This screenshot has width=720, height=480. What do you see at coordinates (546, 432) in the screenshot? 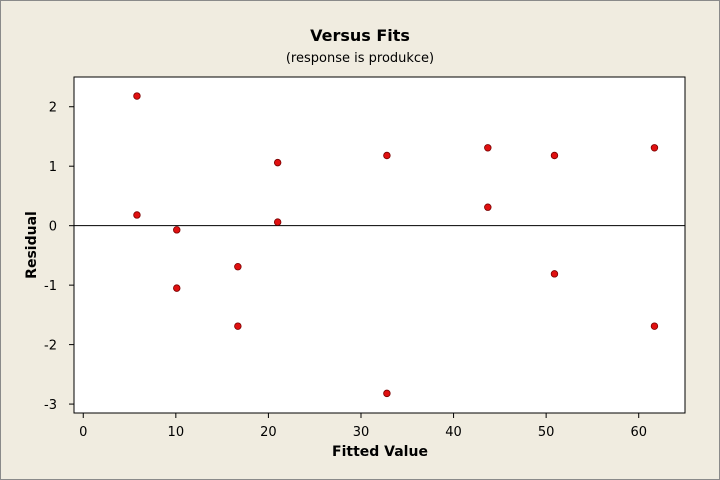
I see `x-tick-label: 50` at bounding box center [546, 432].